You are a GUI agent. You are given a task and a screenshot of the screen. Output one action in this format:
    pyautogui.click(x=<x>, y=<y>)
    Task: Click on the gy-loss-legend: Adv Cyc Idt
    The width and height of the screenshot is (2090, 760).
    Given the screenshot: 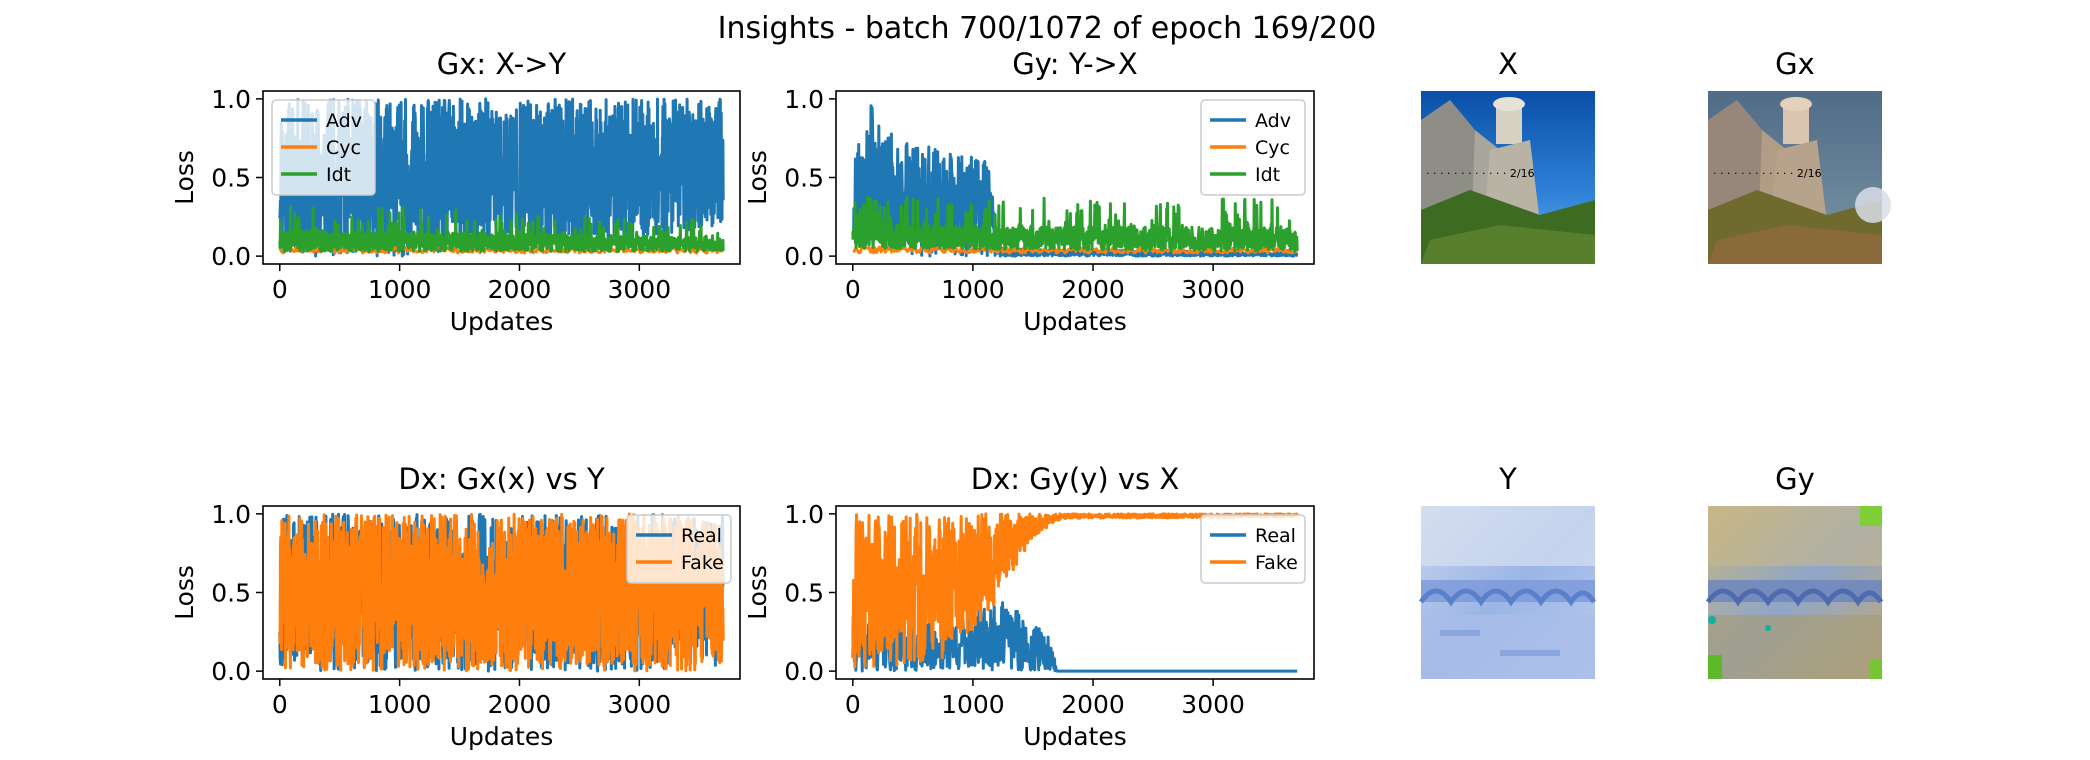 What is the action you would take?
    pyautogui.click(x=1253, y=147)
    